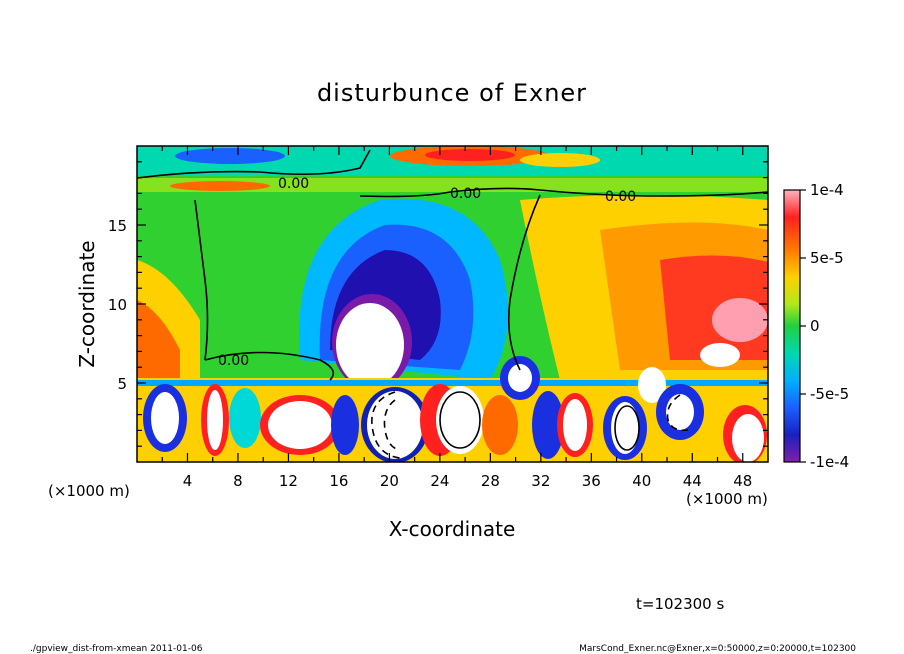  I want to click on chart-title: disturbunce of Exner, so click(452, 93).